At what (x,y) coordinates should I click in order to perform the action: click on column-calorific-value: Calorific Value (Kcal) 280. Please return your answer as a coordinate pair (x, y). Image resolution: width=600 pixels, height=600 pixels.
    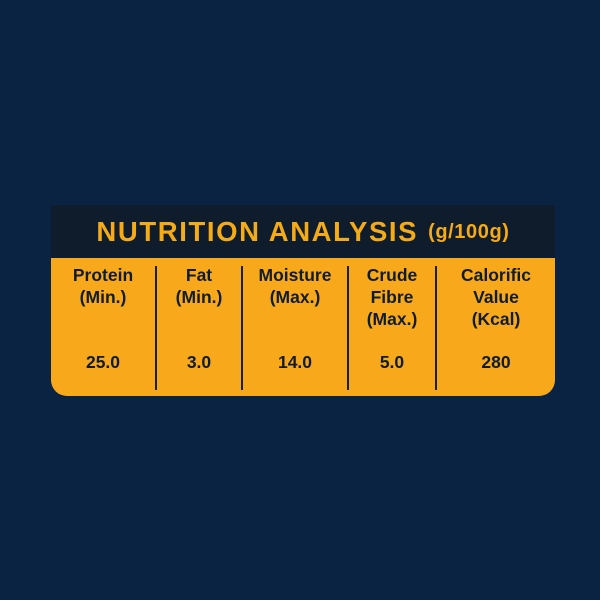
    Looking at the image, I should click on (496, 327).